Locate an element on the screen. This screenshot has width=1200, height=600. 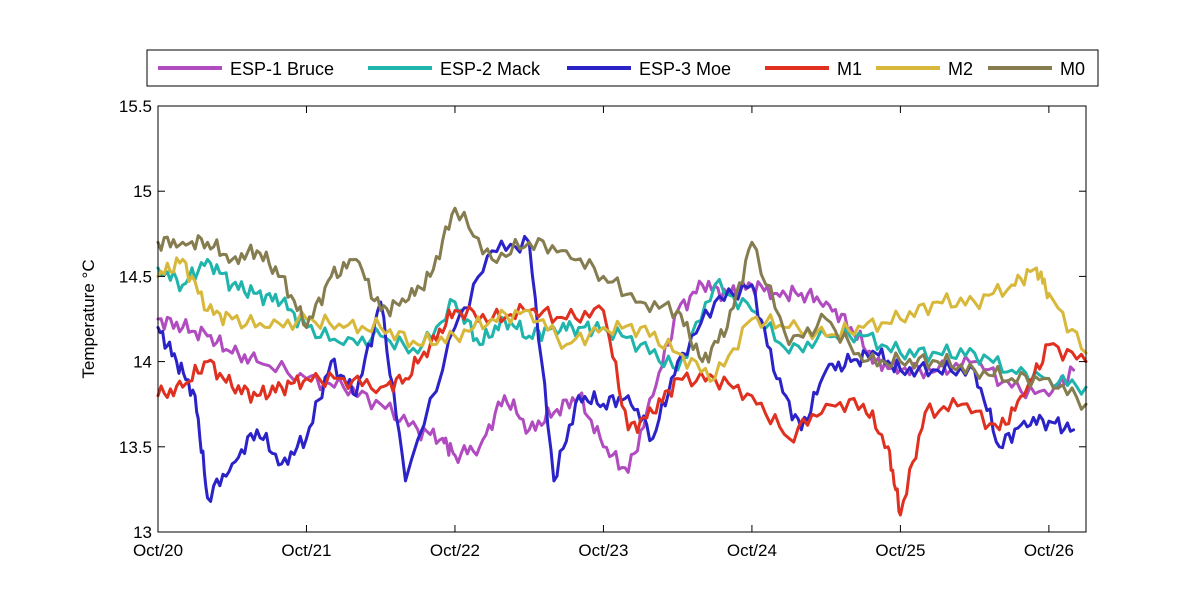
x-tick-label: Oct/26 is located at coordinates (1049, 550).